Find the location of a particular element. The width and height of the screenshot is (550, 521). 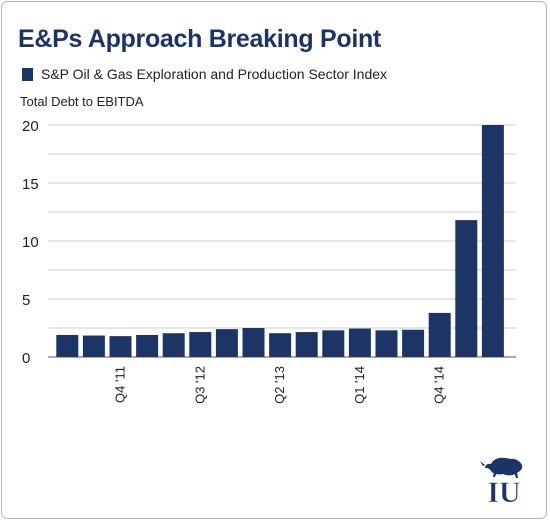

iu-bull-logo-icon: IU is located at coordinates (501, 481).